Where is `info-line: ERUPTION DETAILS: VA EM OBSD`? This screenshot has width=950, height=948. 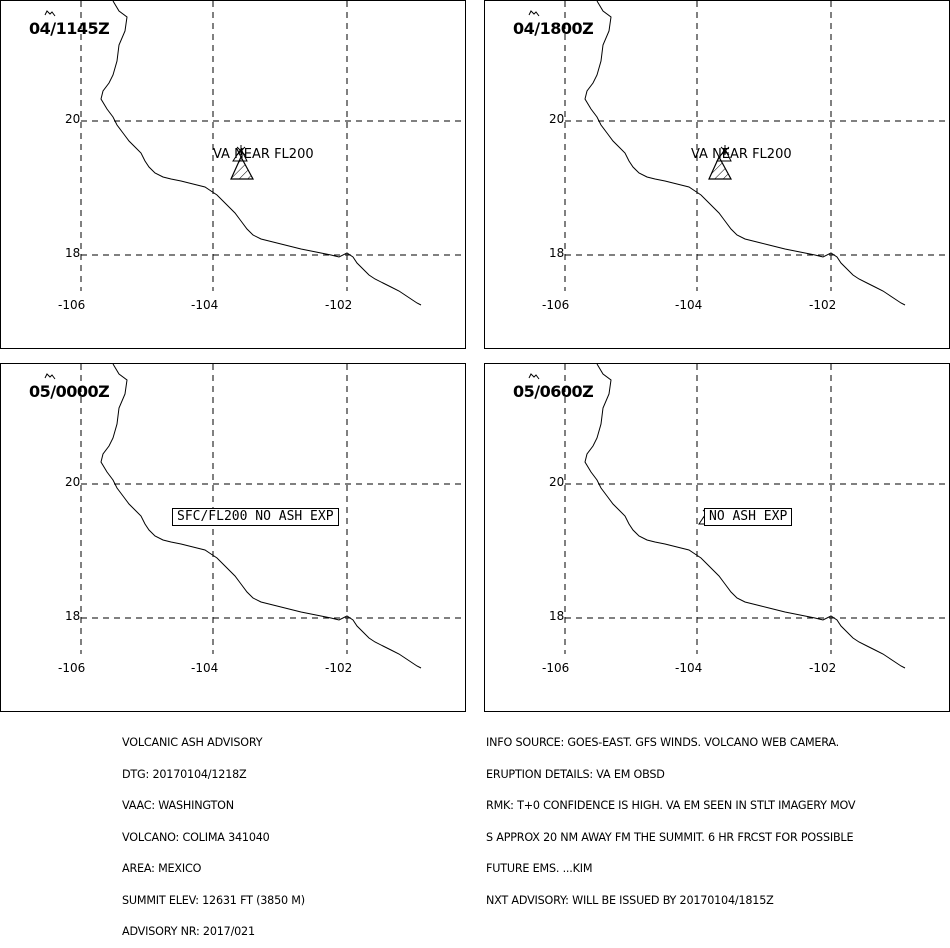
info-line: ERUPTION DETAILS: VA EM OBSD is located at coordinates (575, 774).